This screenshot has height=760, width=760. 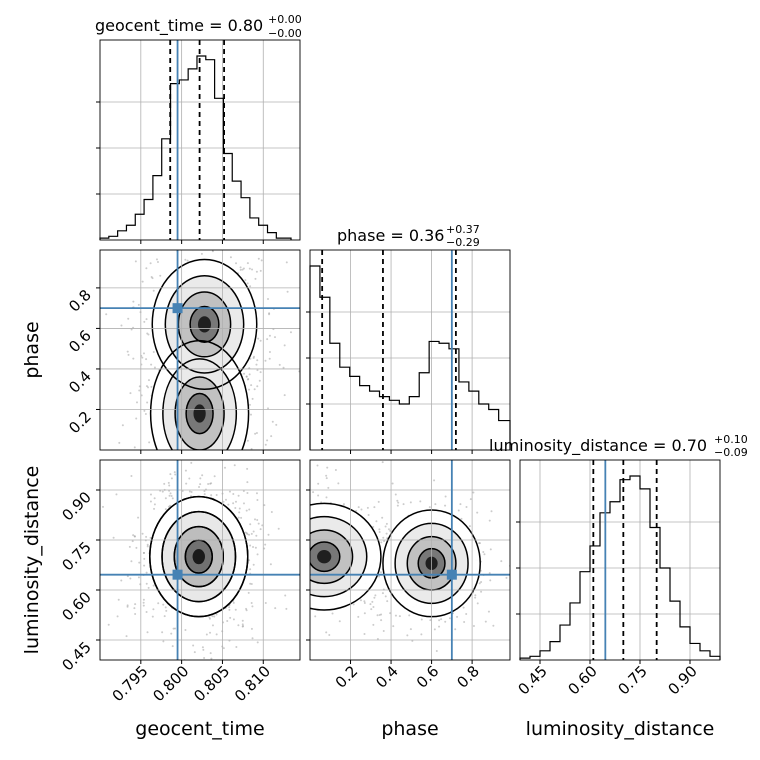 What do you see at coordinates (620, 729) in the screenshot?
I see `xlabel-luminosity-distance: luminosity_distance` at bounding box center [620, 729].